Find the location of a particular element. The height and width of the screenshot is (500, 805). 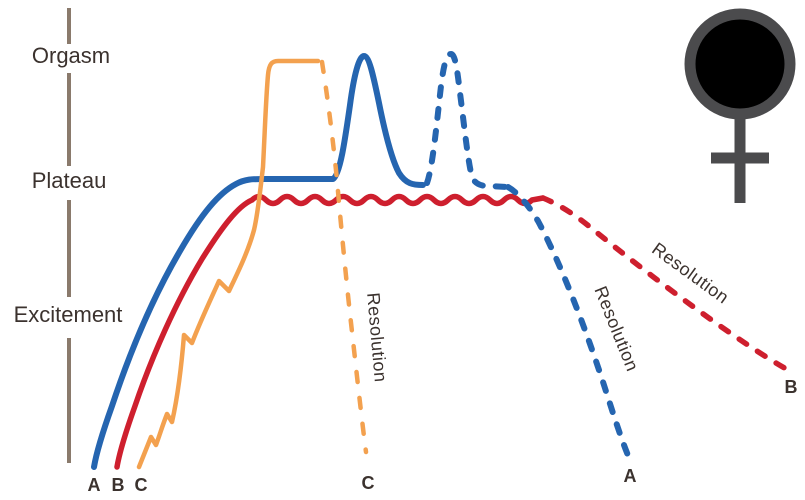

phase-label-excitement: Excitement is located at coordinates (68, 314).